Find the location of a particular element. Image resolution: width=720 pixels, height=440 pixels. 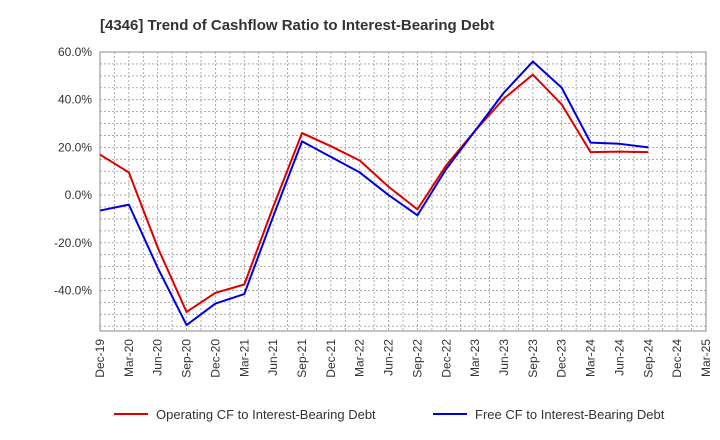

x-tick-label: Jun-21 is located at coordinates (273, 357).